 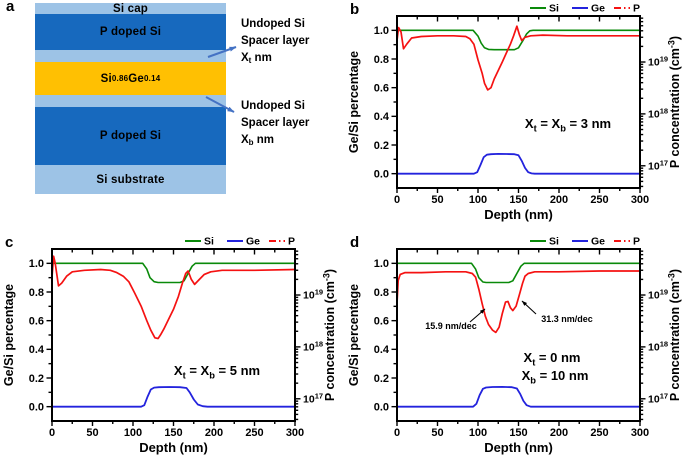 What do you see at coordinates (354, 9) in the screenshot?
I see `panel-b-label: b` at bounding box center [354, 9].